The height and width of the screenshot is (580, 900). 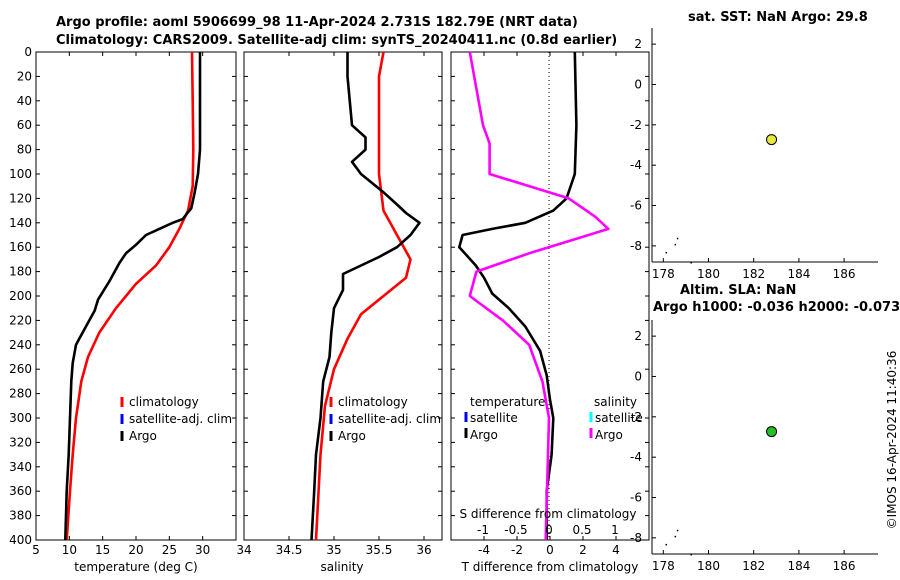 I want to click on x-tick-label: 30, so click(x=202, y=550).